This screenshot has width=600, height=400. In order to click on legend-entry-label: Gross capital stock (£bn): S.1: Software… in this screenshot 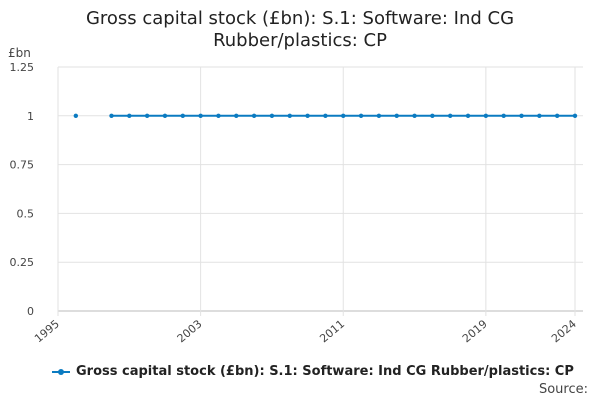, I will do `click(325, 371)`.